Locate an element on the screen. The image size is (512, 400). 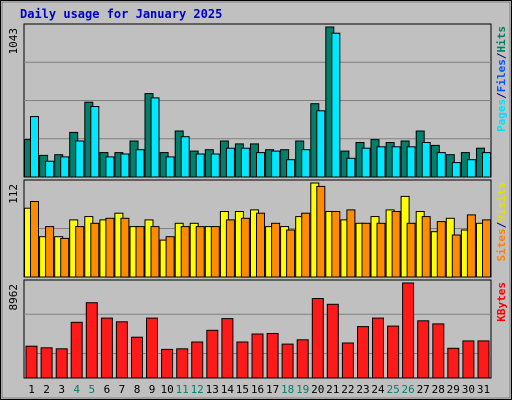
day-label-16: 16 is located at coordinates (257, 389).